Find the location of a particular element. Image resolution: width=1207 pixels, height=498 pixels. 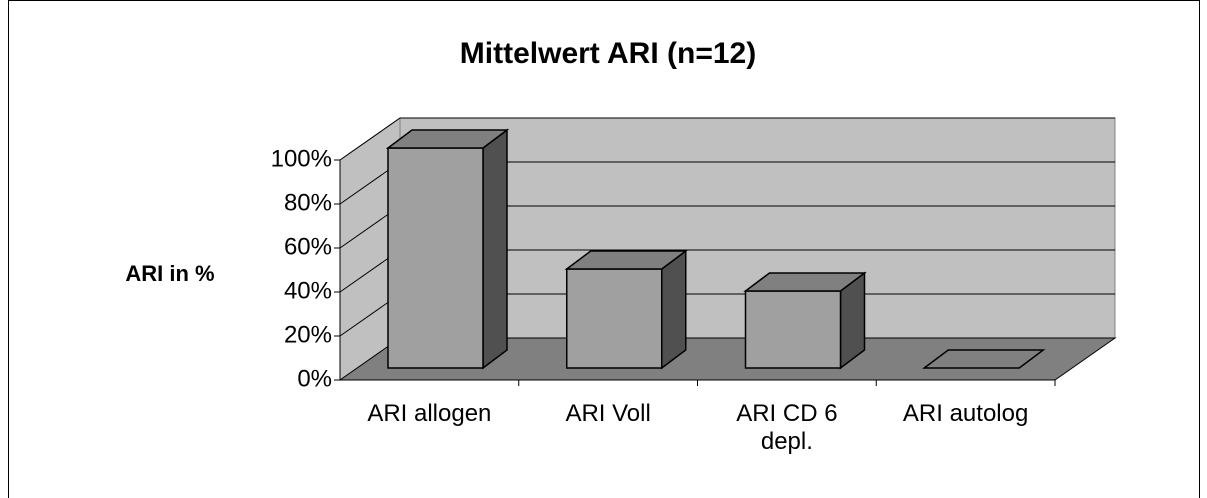

y-tick-label: 0% is located at coordinates (314, 378).